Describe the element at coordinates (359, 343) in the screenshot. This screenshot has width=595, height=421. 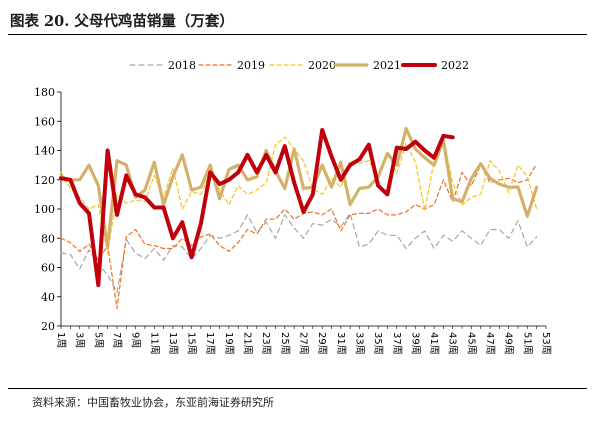
I see `x-tick-label: 33周` at that location.